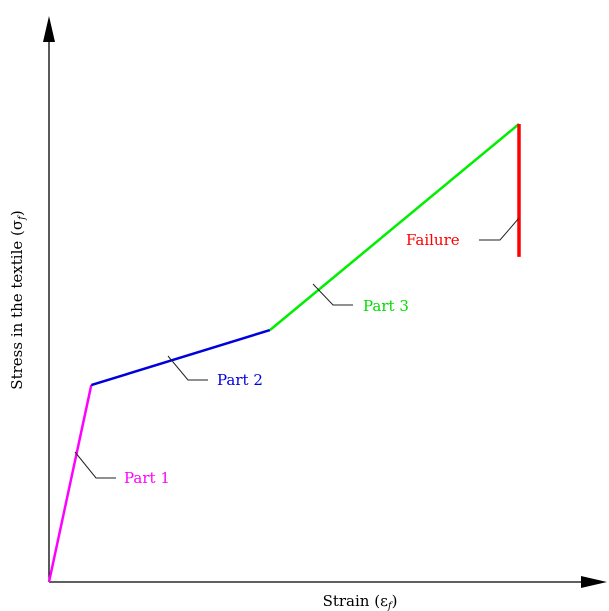  I want to click on part3-label: Part 3, so click(386, 306).